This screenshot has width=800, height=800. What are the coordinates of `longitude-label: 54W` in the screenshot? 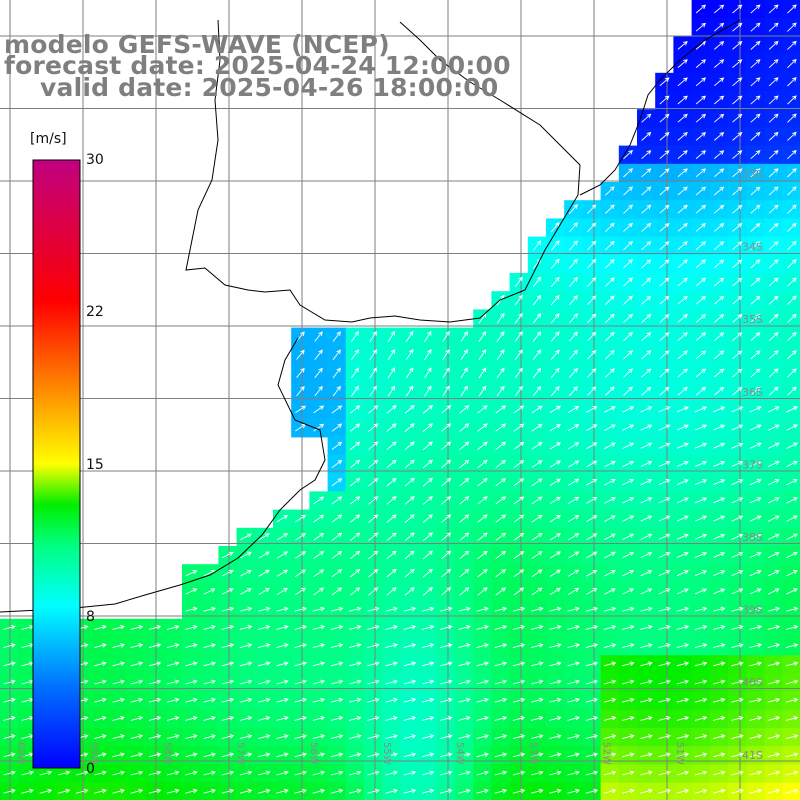 It's located at (459, 753).